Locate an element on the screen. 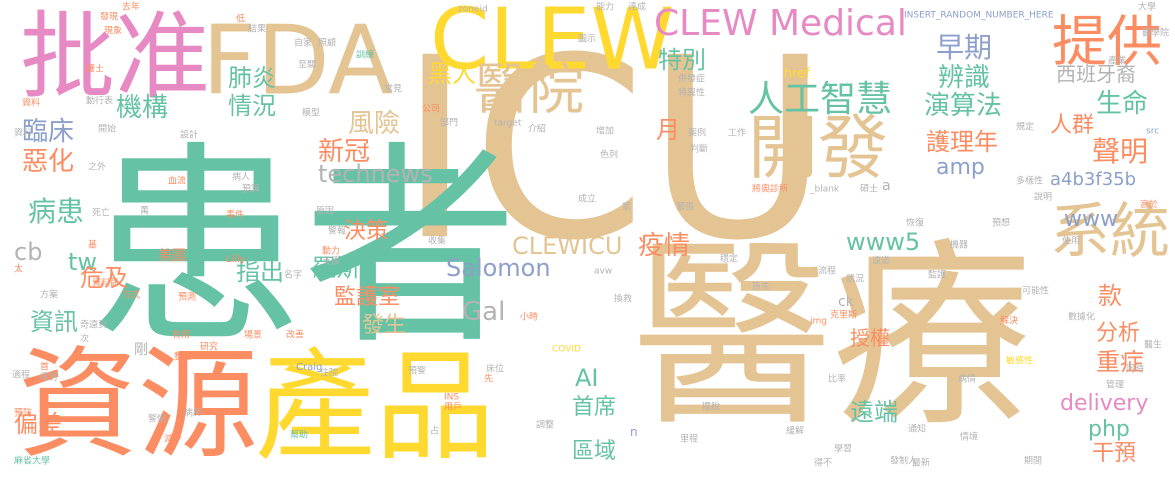  word-rid: 擺脫 is located at coordinates (711, 407).